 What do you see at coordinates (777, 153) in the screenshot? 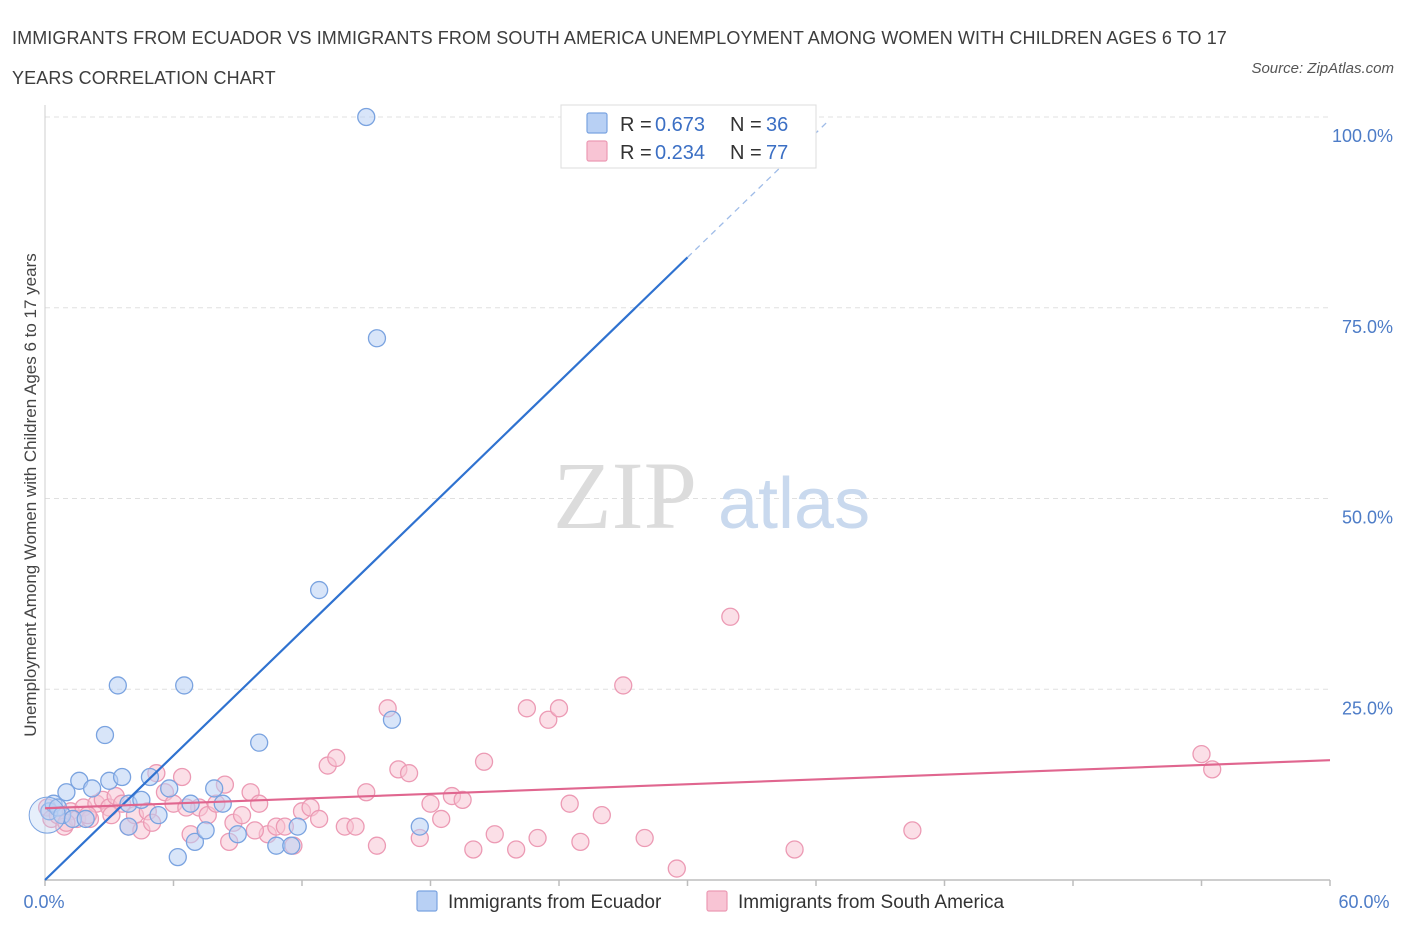
I see `legend-n-value-south-america: 77` at bounding box center [777, 153].